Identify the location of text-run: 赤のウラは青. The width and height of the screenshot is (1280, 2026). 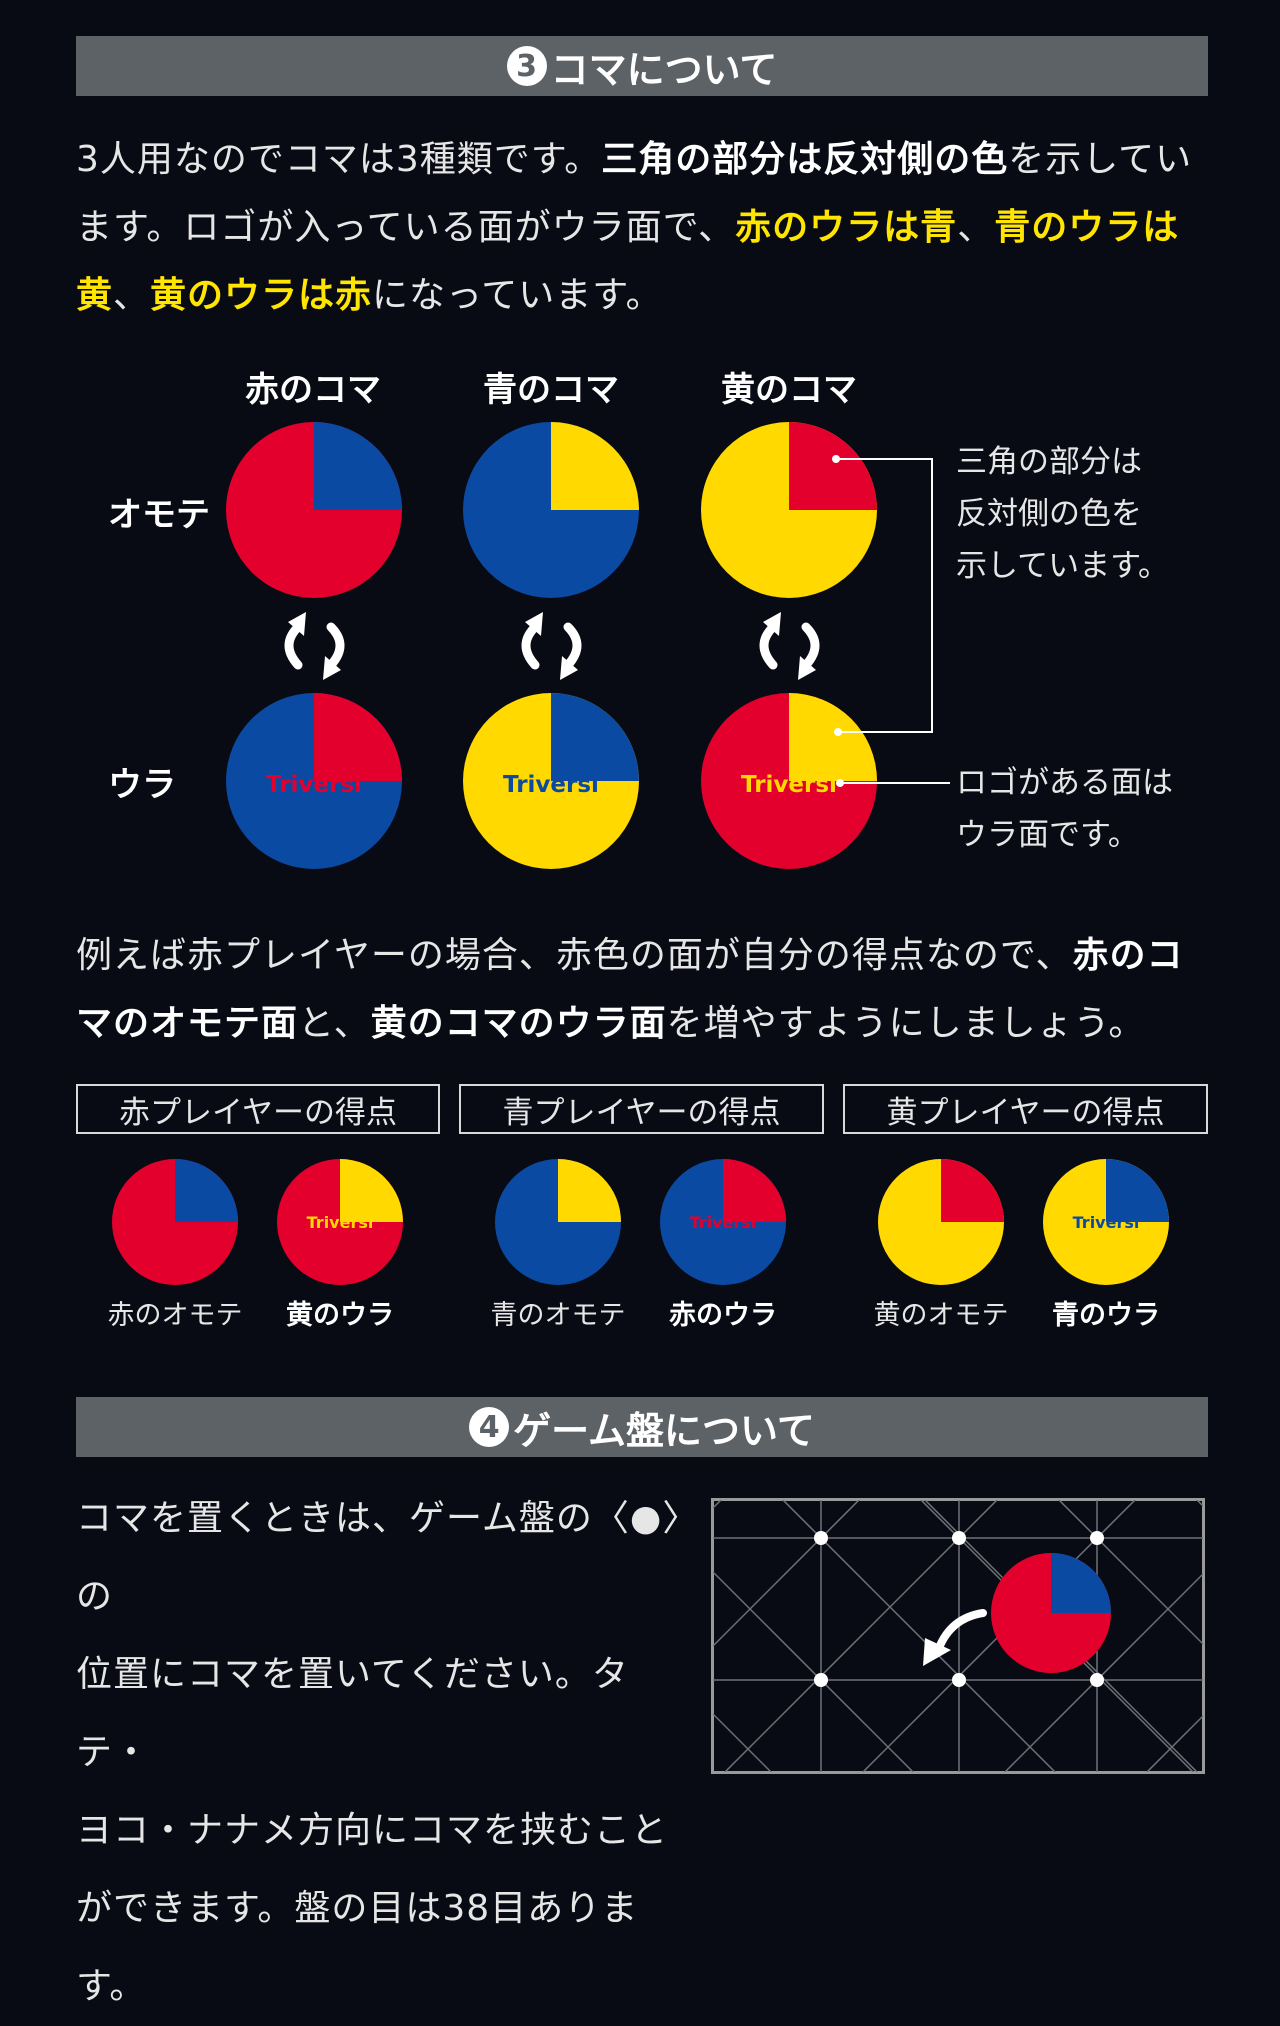
(846, 227).